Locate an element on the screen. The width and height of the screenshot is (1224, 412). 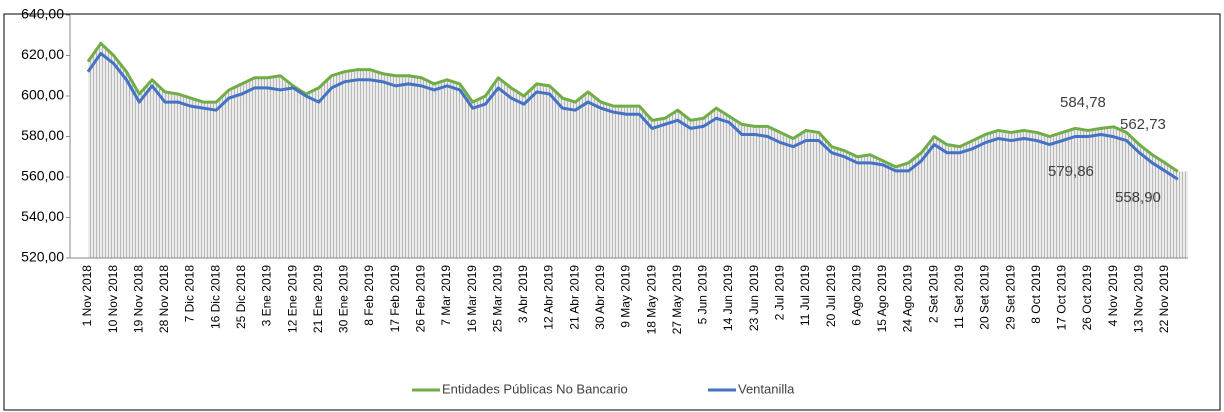
x-tick-label: 23 Jun 2019 is located at coordinates (754, 298).